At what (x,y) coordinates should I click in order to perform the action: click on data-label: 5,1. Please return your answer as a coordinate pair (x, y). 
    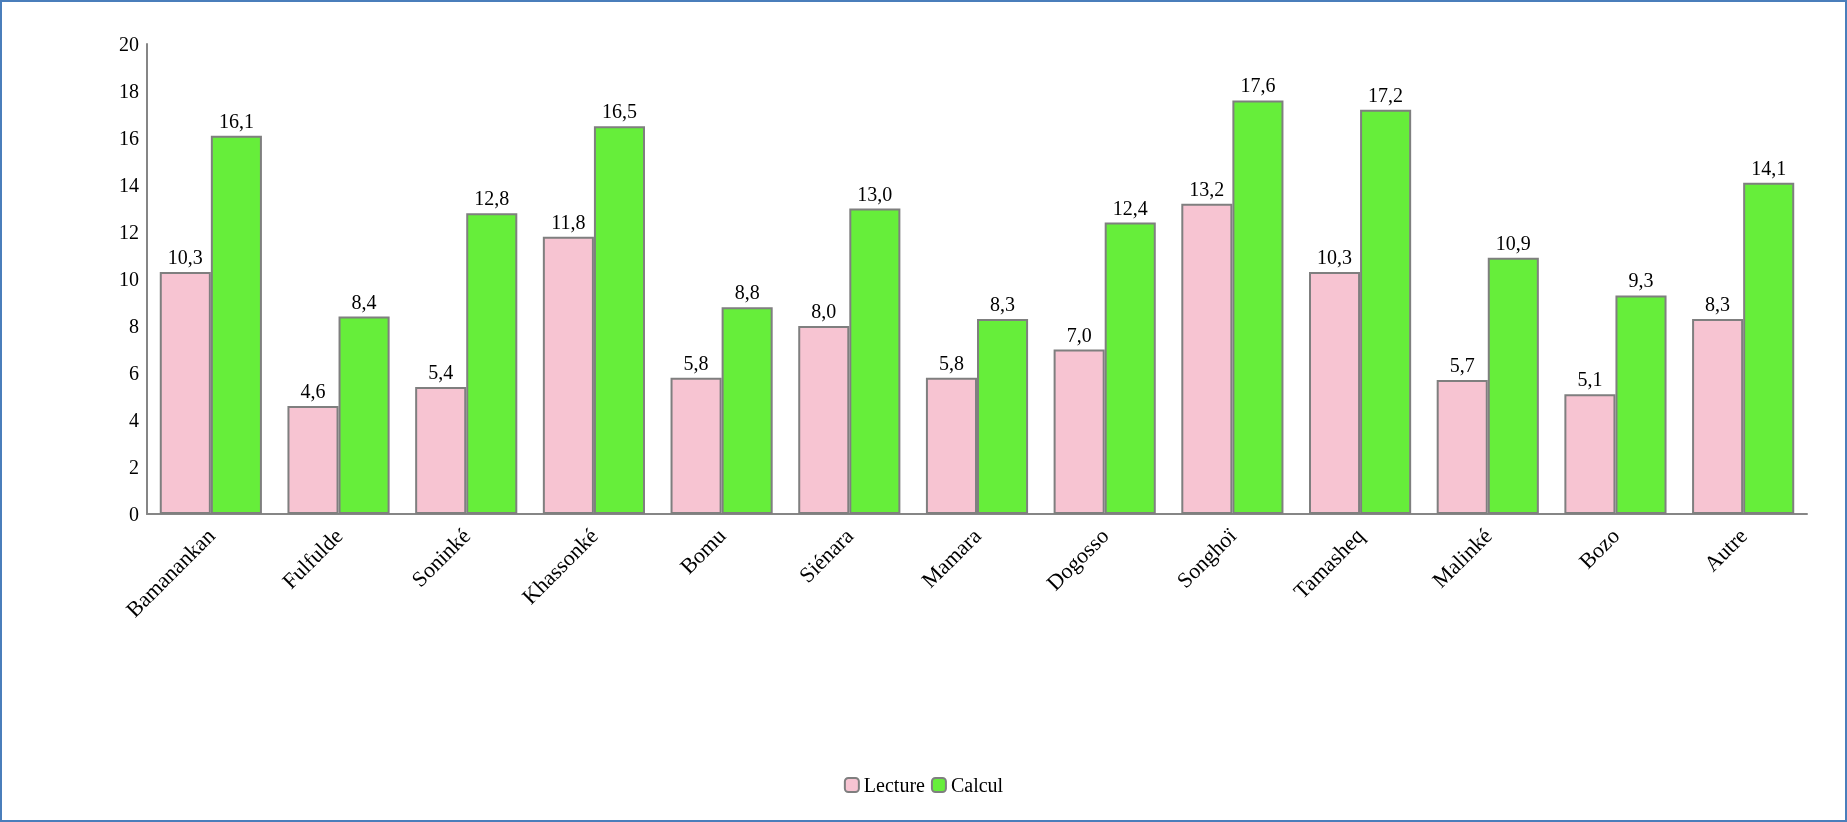
    Looking at the image, I should click on (1590, 379).